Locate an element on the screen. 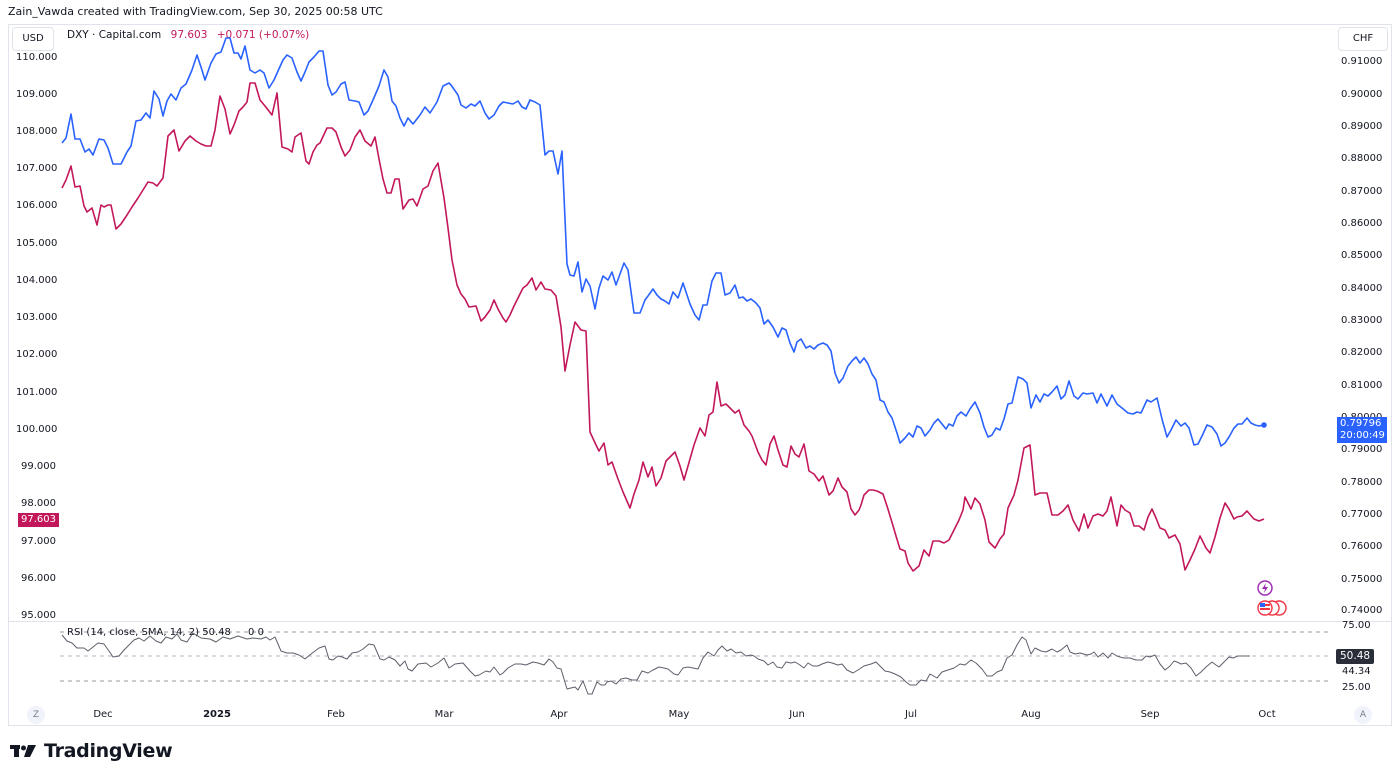  rsi-legend-extra: 0 0 is located at coordinates (256, 632).